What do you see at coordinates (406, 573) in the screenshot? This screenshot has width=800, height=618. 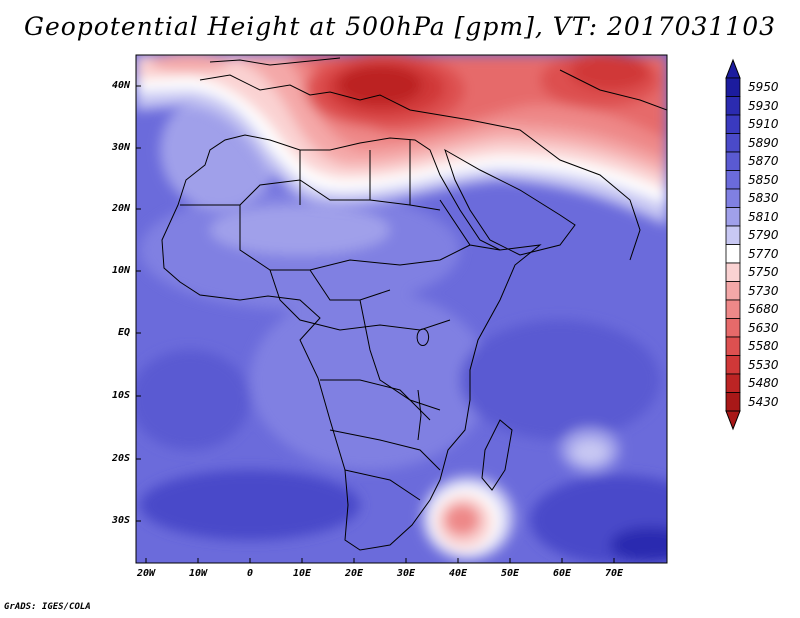 I see `x-tick-label: 30E` at bounding box center [406, 573].